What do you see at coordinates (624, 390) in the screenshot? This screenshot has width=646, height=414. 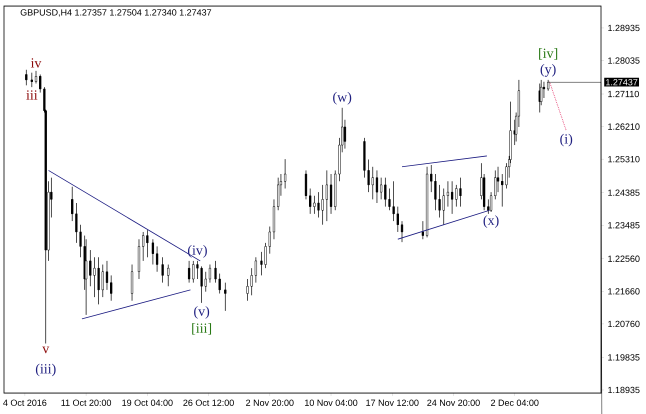 I see `y-tick-label: 1.18935` at bounding box center [624, 390].